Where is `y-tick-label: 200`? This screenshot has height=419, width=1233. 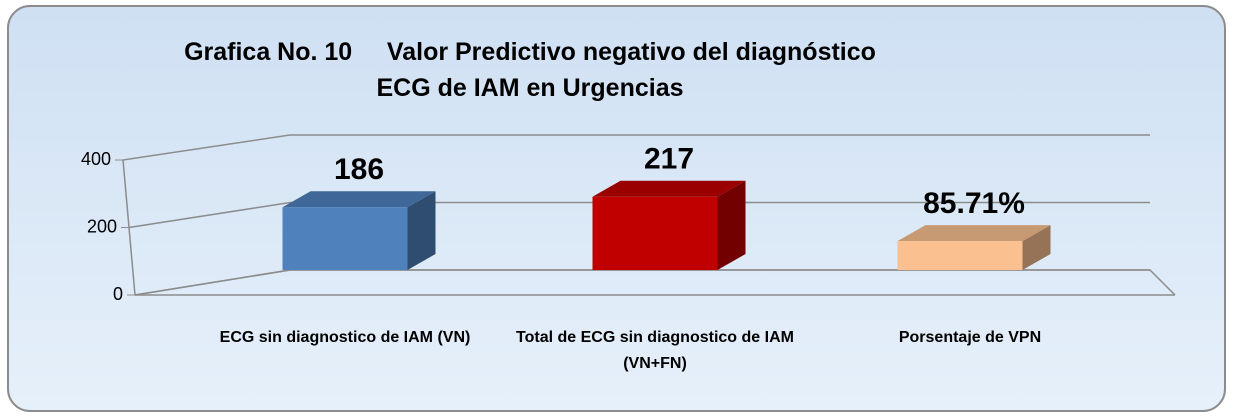
y-tick-label: 200 is located at coordinates (102, 226).